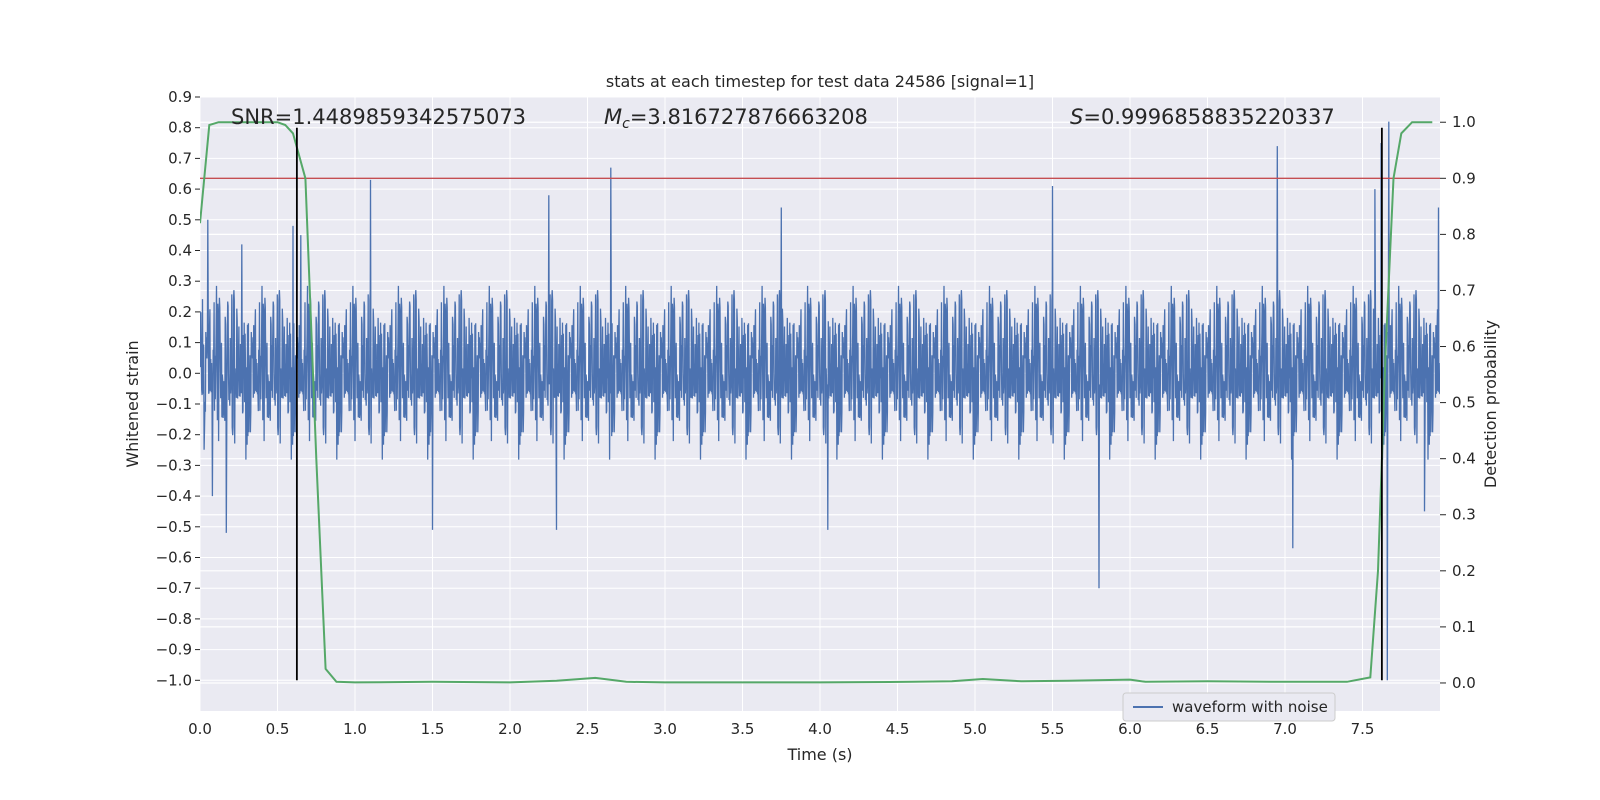 The image size is (1600, 800). Describe the element at coordinates (1464, 122) in the screenshot. I see `y2-tick-label: 1.0` at that location.